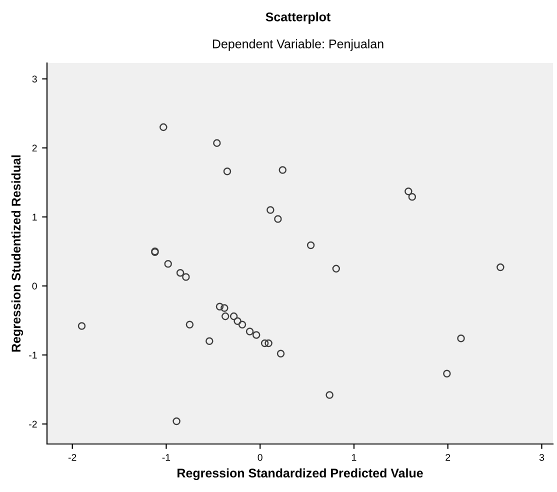  Describe the element at coordinates (166, 457) in the screenshot. I see `x-tick-label: -1` at that location.